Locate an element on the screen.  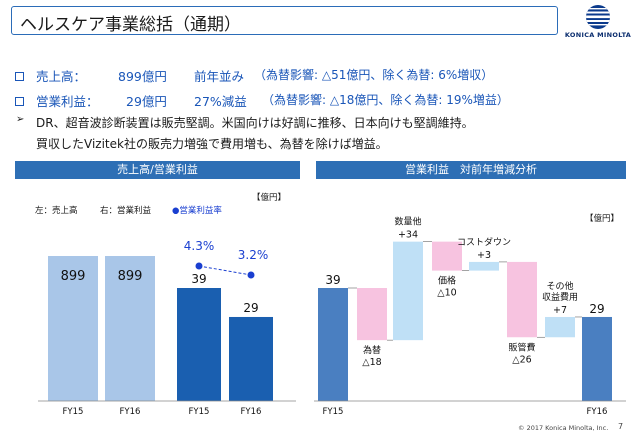
waterfall-step-value: △26 is located at coordinates (521, 359).